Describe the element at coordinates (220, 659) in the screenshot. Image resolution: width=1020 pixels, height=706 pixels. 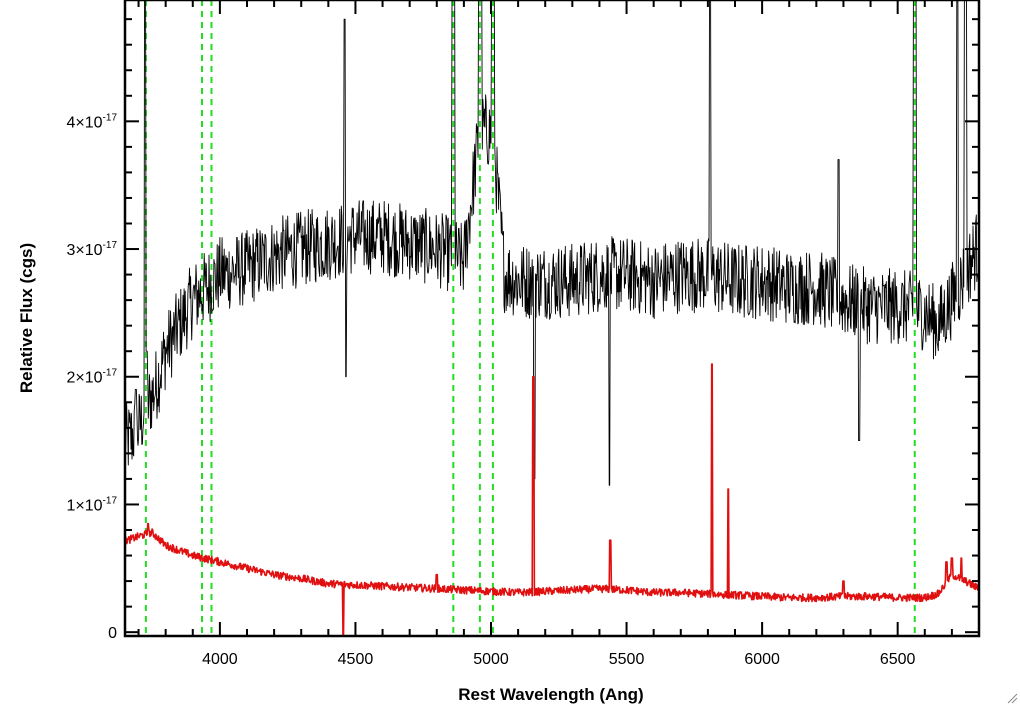
I see `x-tick-label: 4000` at that location.